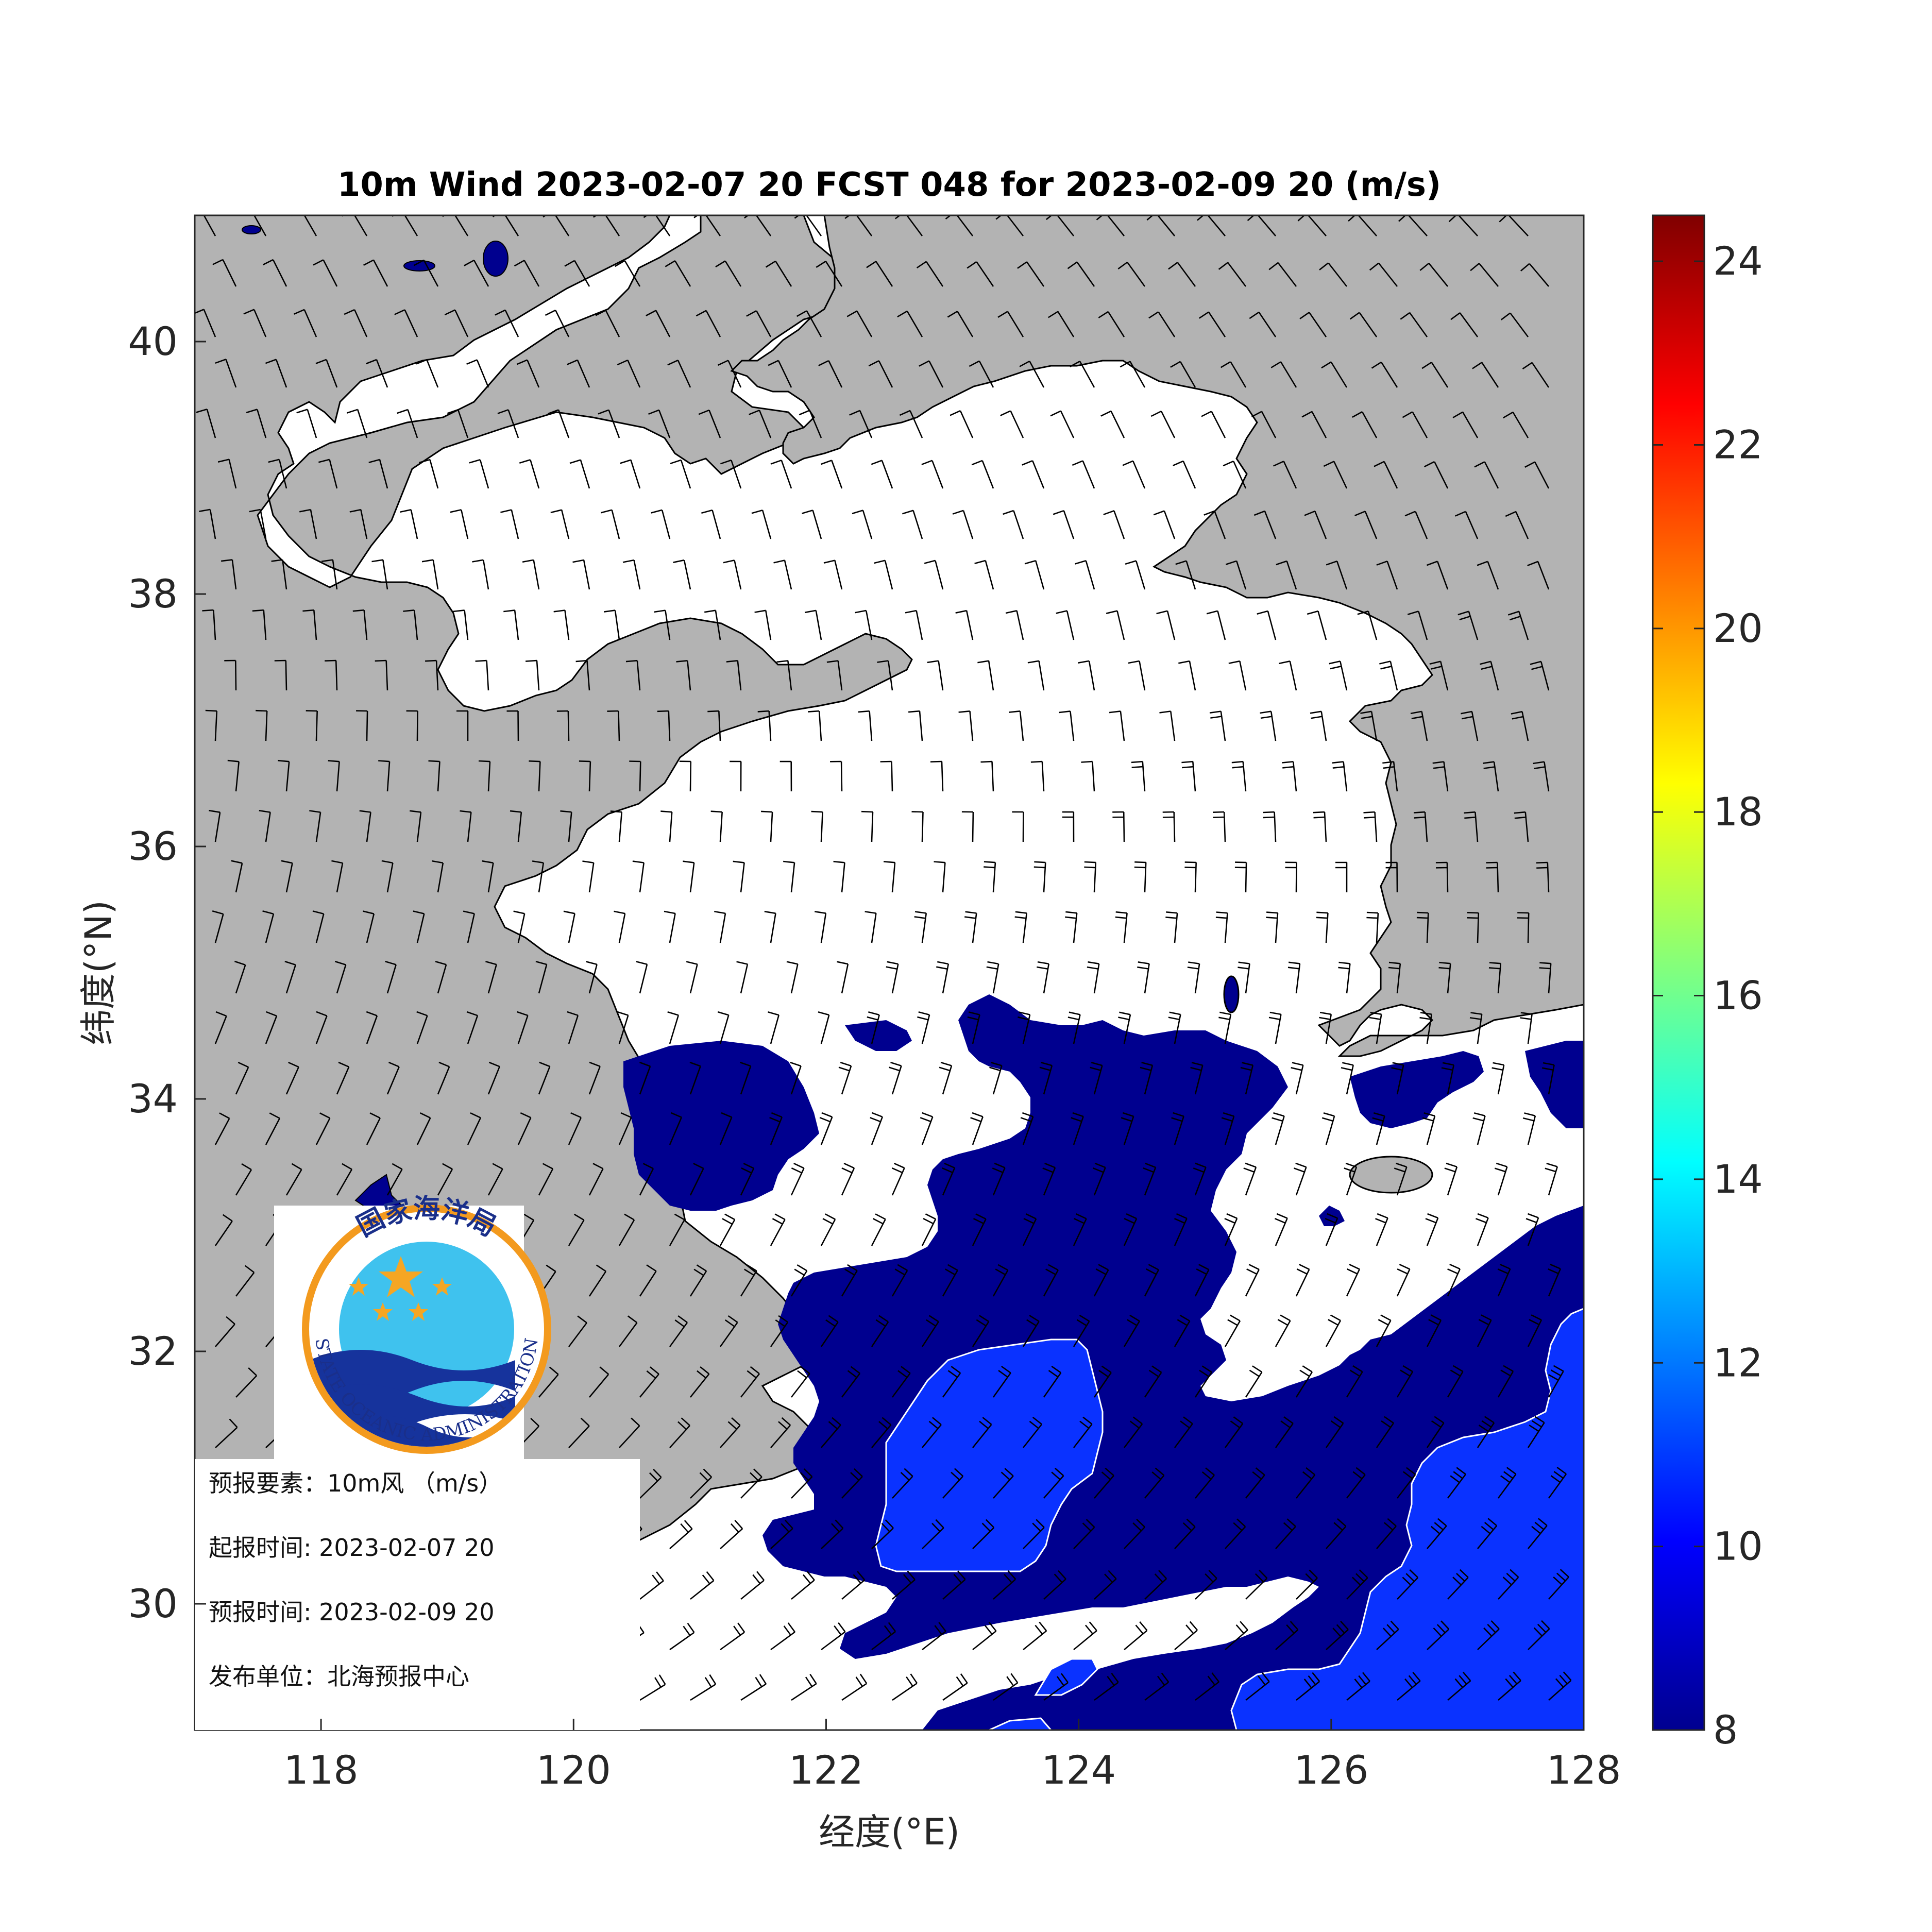 This screenshot has width=1932, height=1932. I want to click on x-tick-label: 124, so click(1078, 1770).